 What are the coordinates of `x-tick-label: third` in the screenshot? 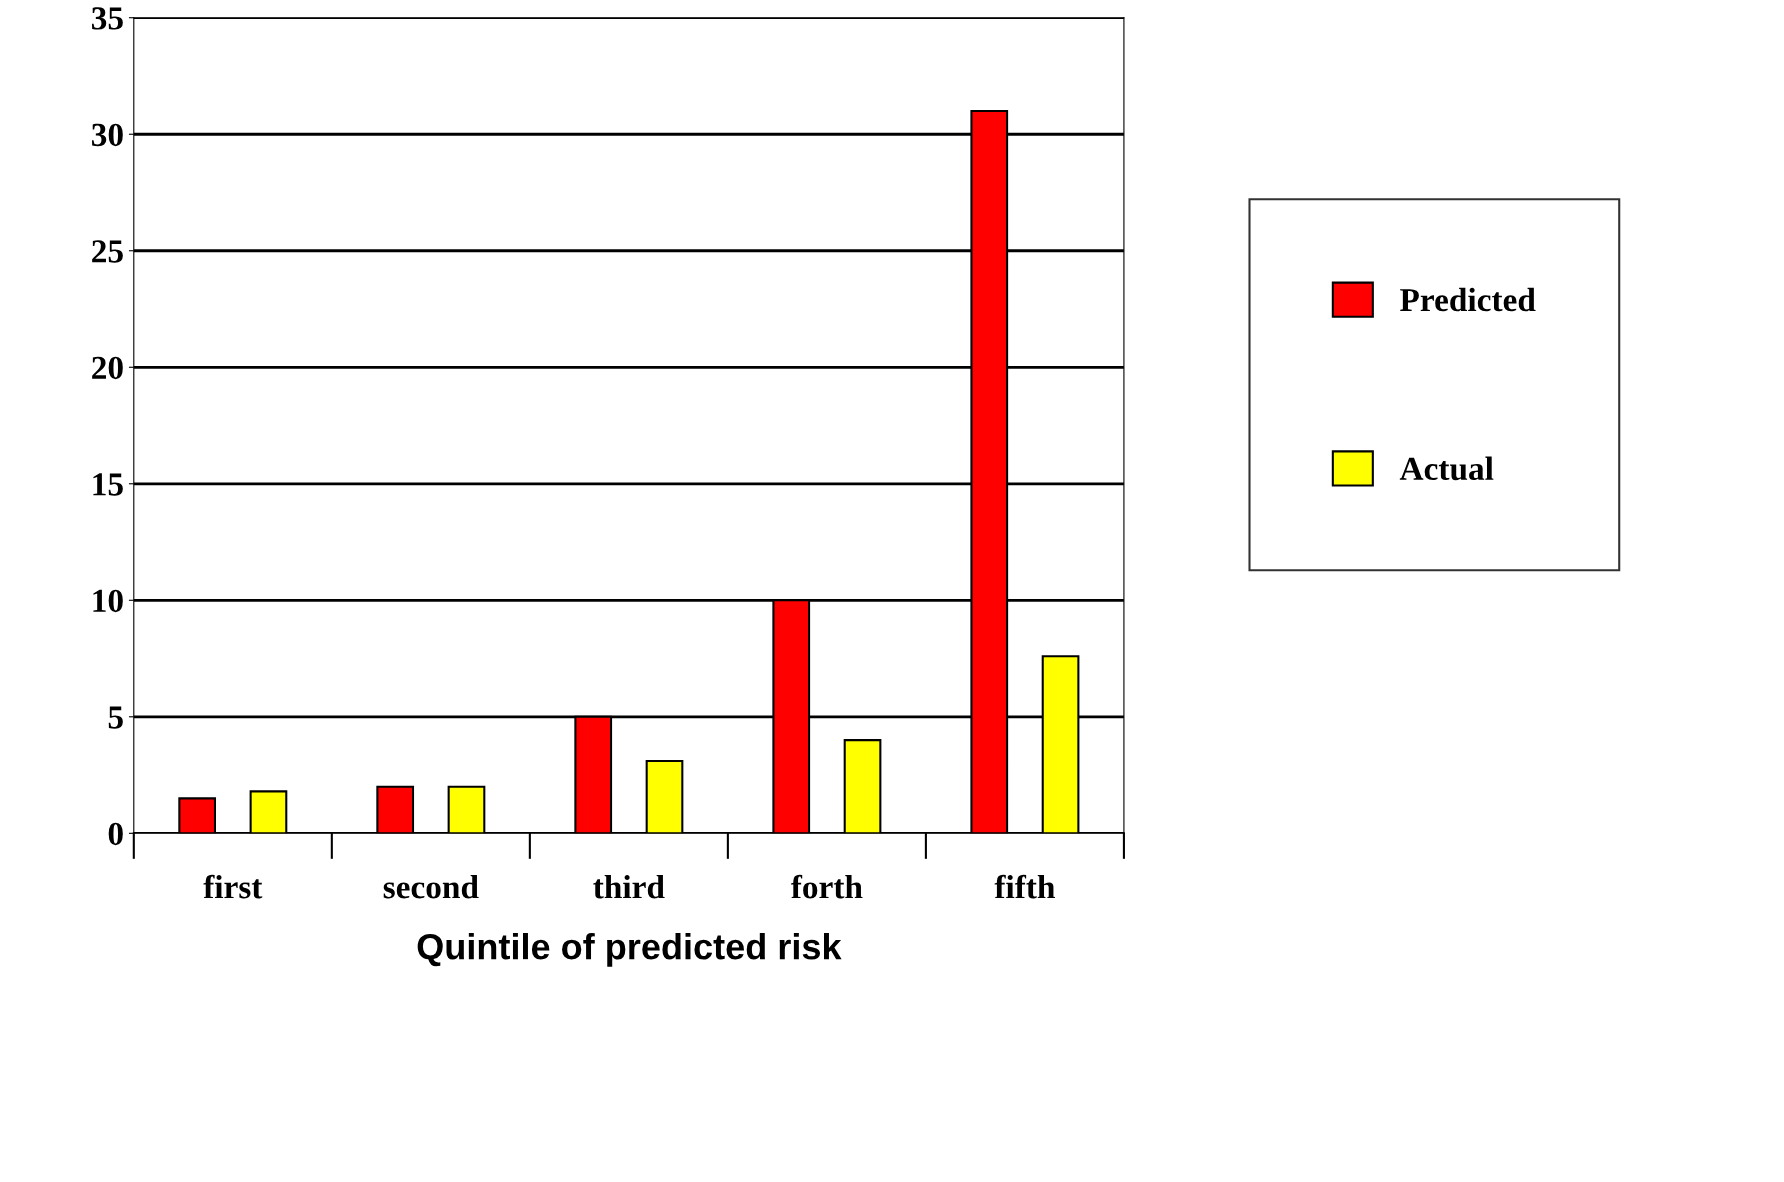 It's located at (629, 886).